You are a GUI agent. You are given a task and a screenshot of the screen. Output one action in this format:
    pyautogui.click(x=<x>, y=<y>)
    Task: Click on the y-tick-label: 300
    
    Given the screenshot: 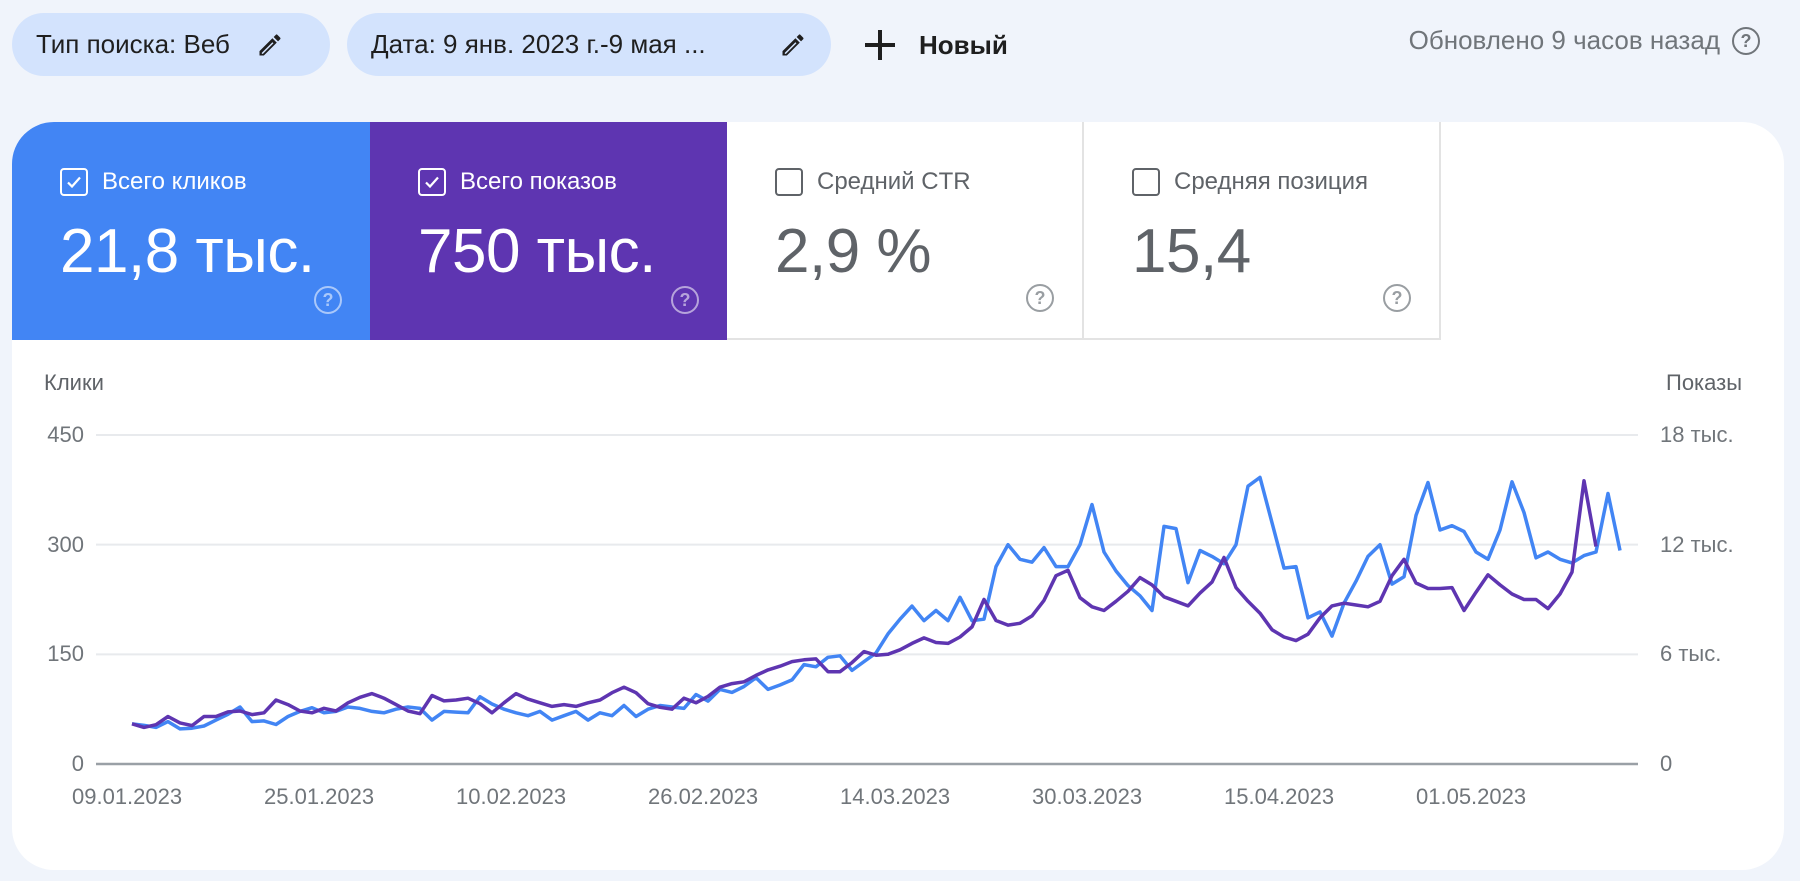 What is the action you would take?
    pyautogui.click(x=65, y=544)
    